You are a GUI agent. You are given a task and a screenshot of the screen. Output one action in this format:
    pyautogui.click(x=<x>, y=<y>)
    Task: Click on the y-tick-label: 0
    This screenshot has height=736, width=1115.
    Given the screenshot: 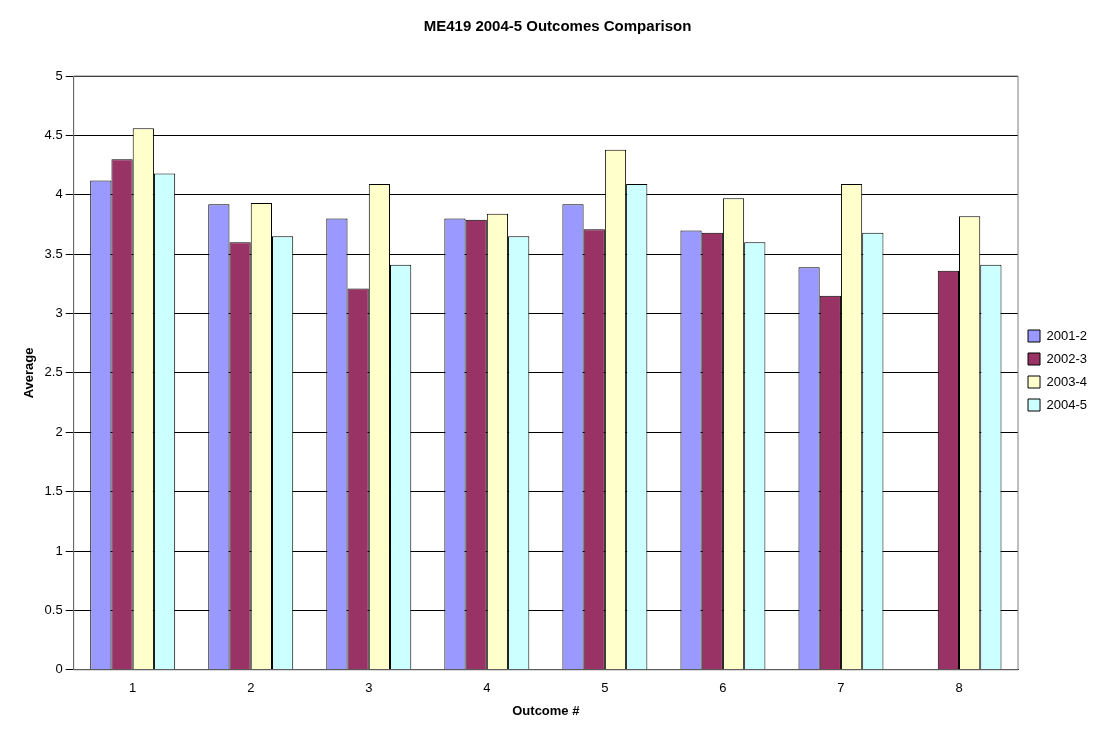 What is the action you would take?
    pyautogui.click(x=59, y=669)
    